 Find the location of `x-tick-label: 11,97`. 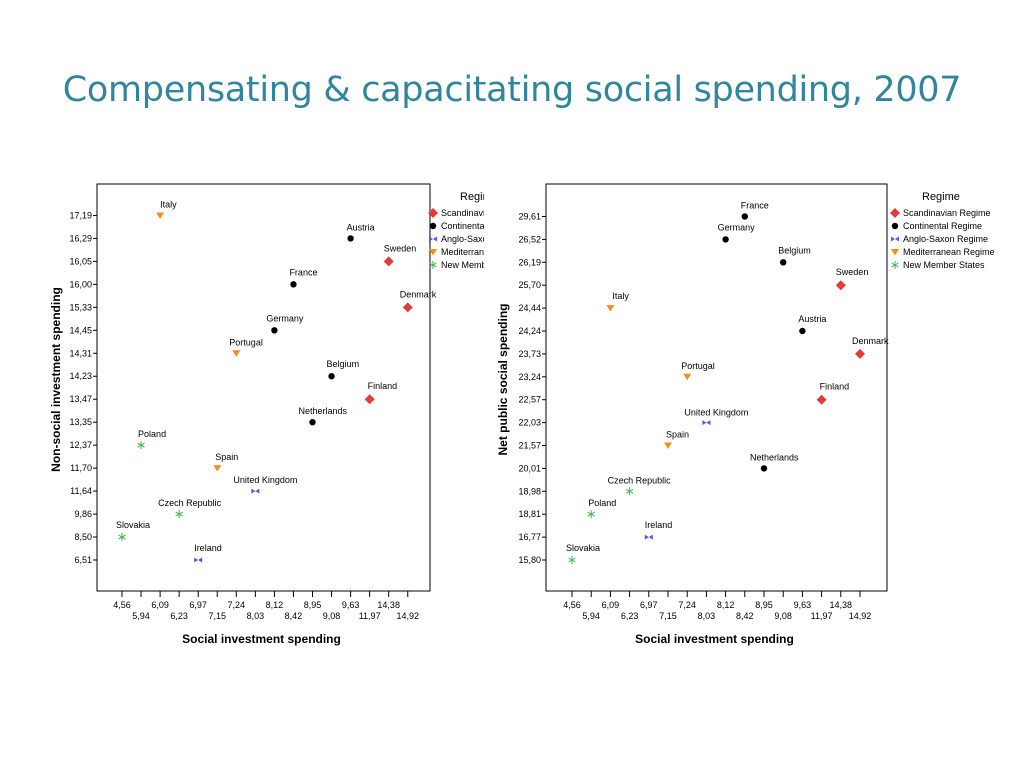

x-tick-label: 11,97 is located at coordinates (822, 616).